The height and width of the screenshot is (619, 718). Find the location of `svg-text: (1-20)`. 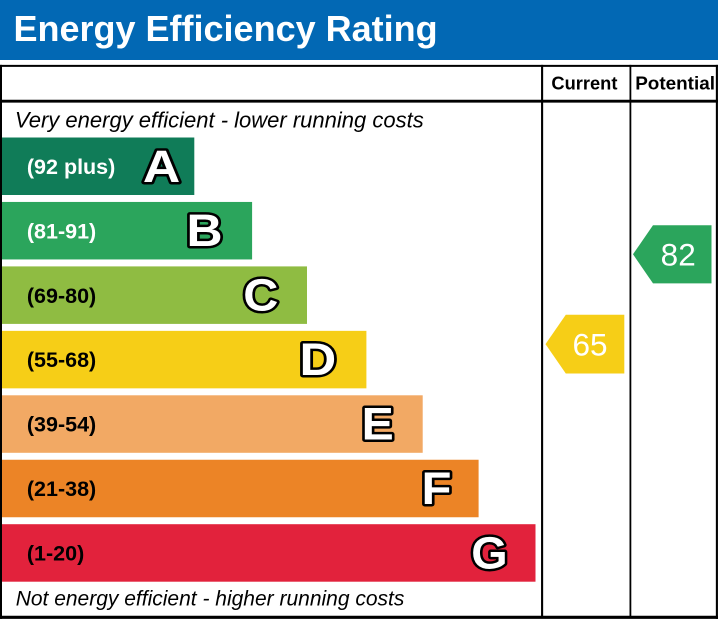

svg-text: (1-20) is located at coordinates (55, 554).